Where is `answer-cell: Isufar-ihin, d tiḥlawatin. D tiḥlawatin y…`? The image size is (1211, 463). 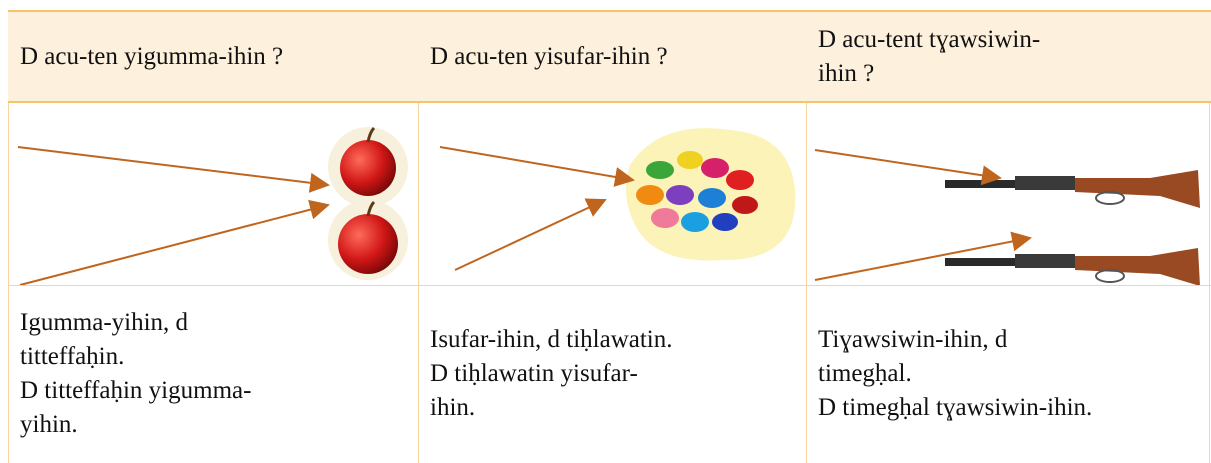 answer-cell: Isufar-ihin, d tiḥlawatin. D tiḥlawatin y… is located at coordinates (612, 374).